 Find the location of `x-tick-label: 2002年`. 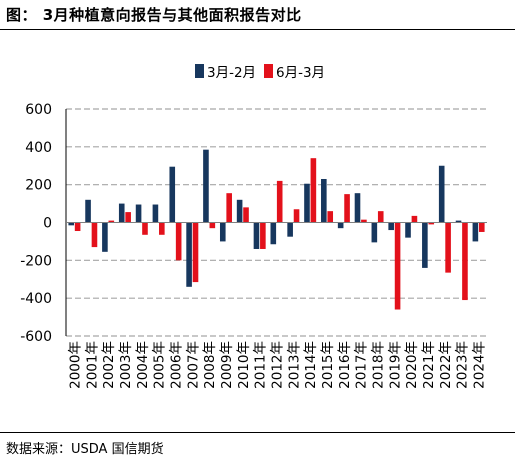

x-tick-label: 2002年 is located at coordinates (109, 365).